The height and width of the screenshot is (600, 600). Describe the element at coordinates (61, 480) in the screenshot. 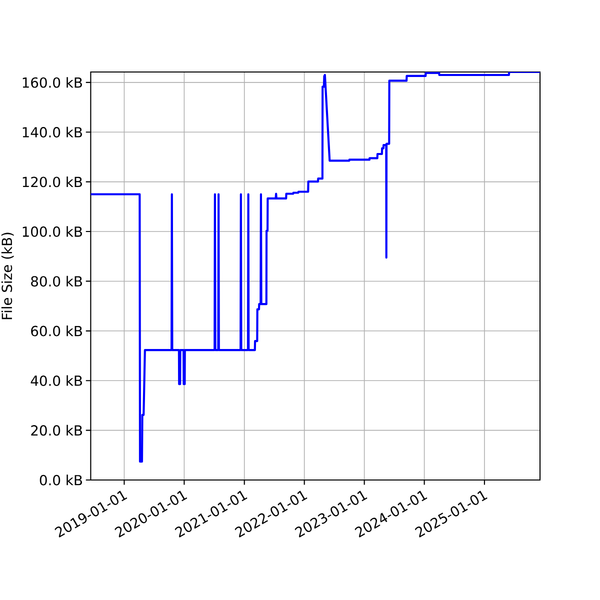

I see `y-tick-label: 0.0 kB` at that location.